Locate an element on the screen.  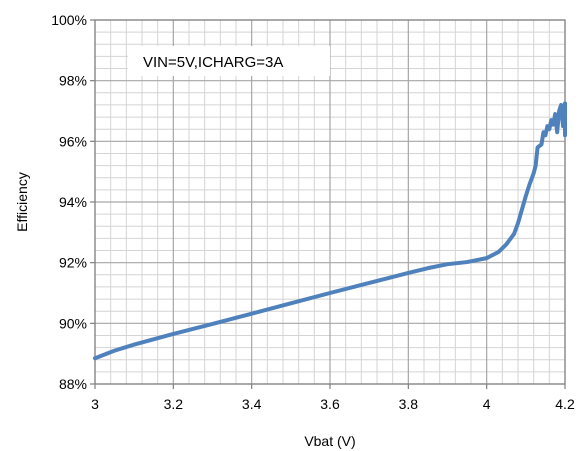
x-tick-label: 3.8 is located at coordinates (409, 404).